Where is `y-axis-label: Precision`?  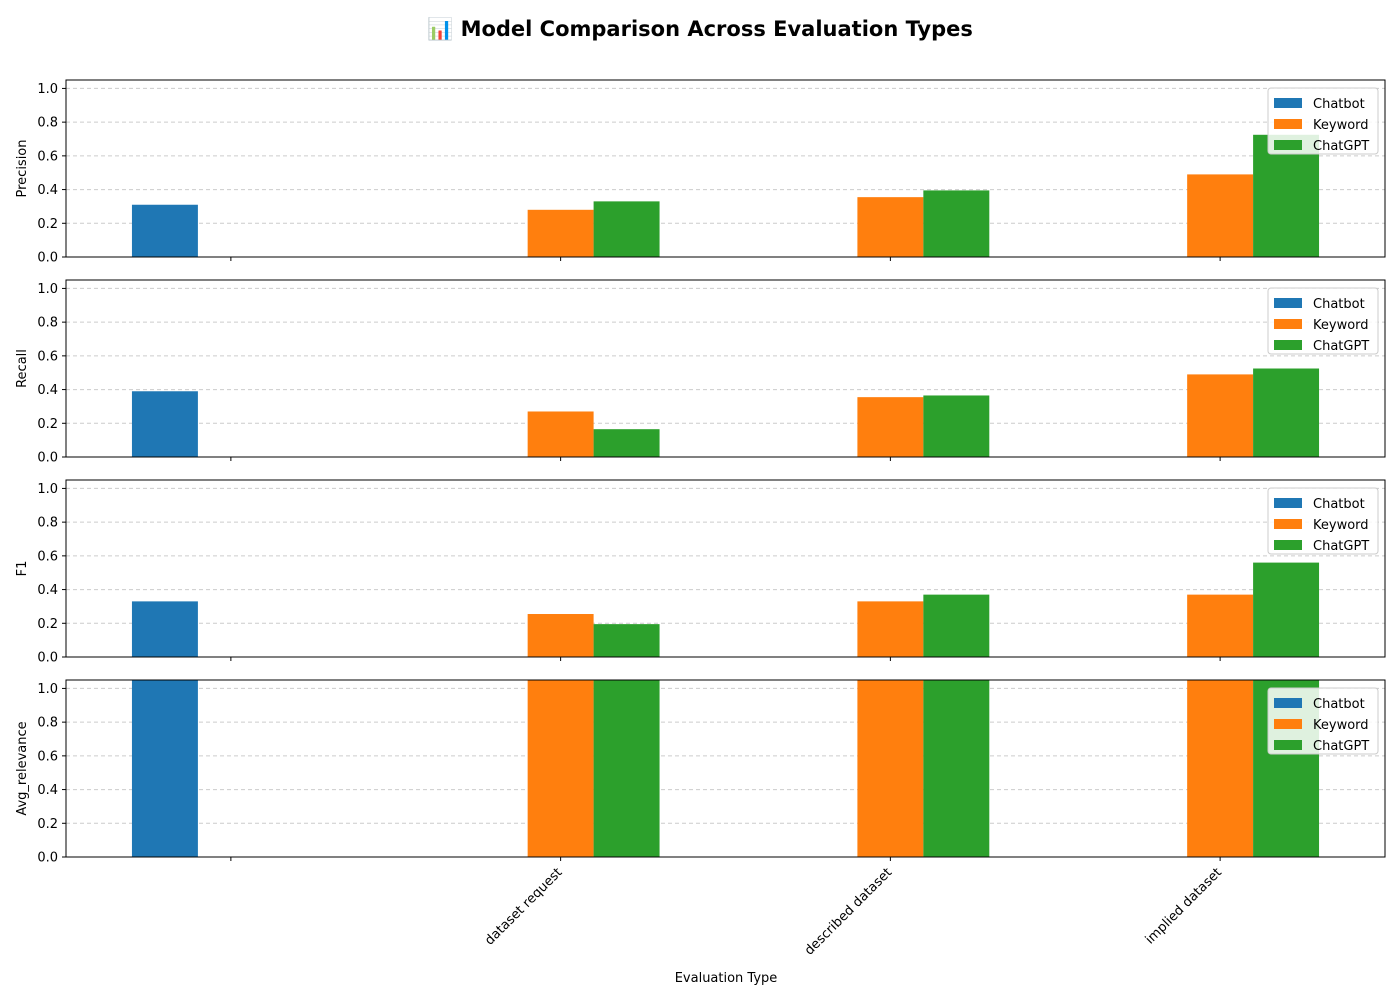
y-axis-label: Precision is located at coordinates (22, 168).